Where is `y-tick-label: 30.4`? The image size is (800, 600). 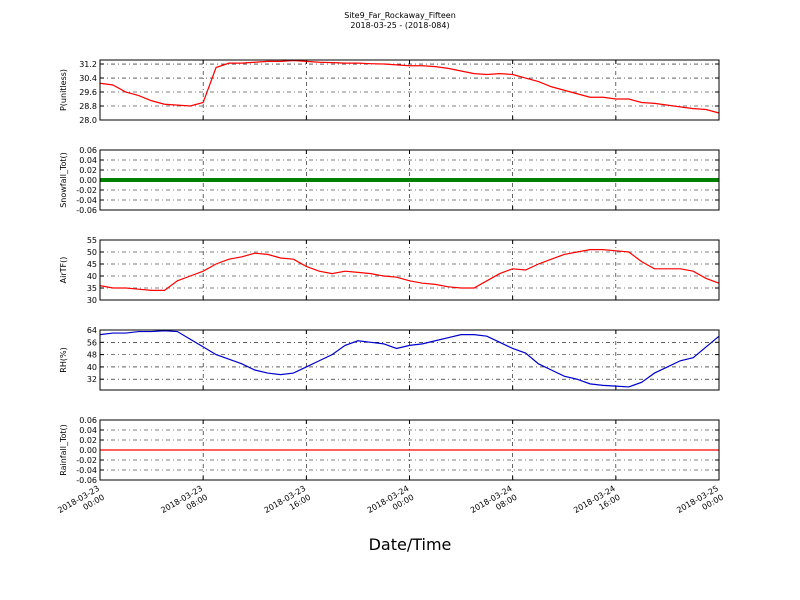
y-tick-label: 30.4 is located at coordinates (88, 78).